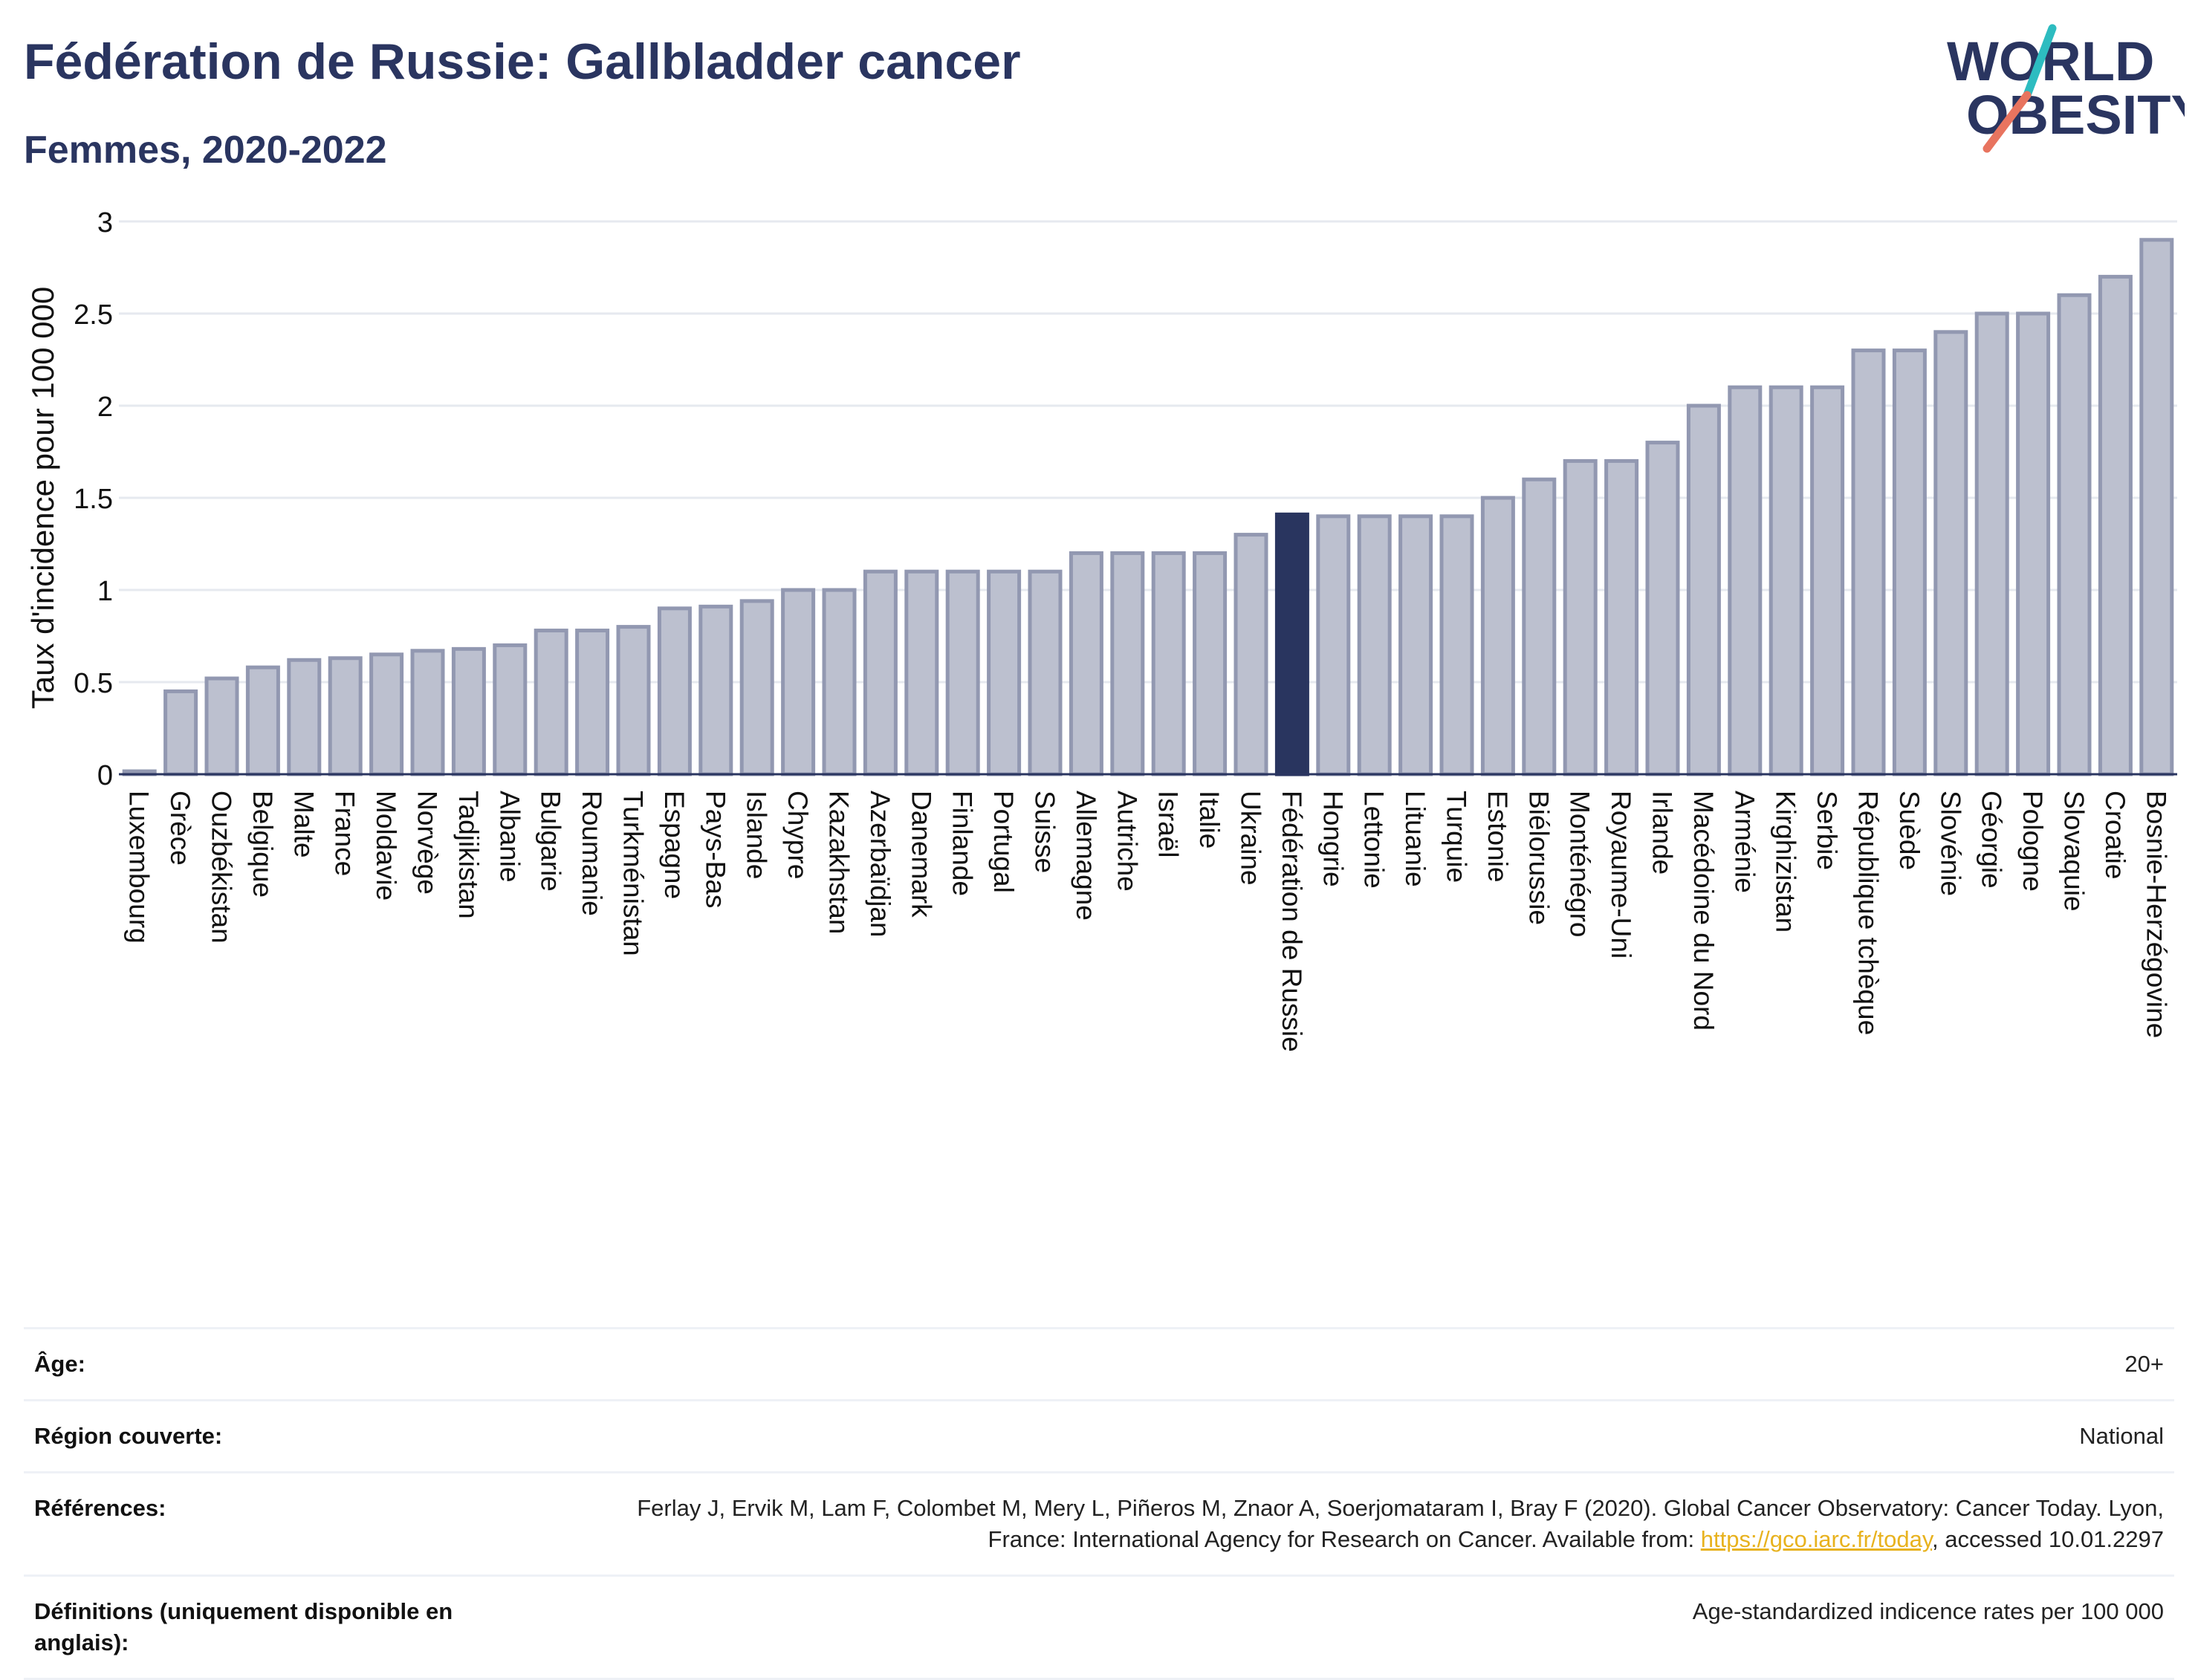  What do you see at coordinates (2040, 62) in the screenshot?
I see `logo-slash-teal` at bounding box center [2040, 62].